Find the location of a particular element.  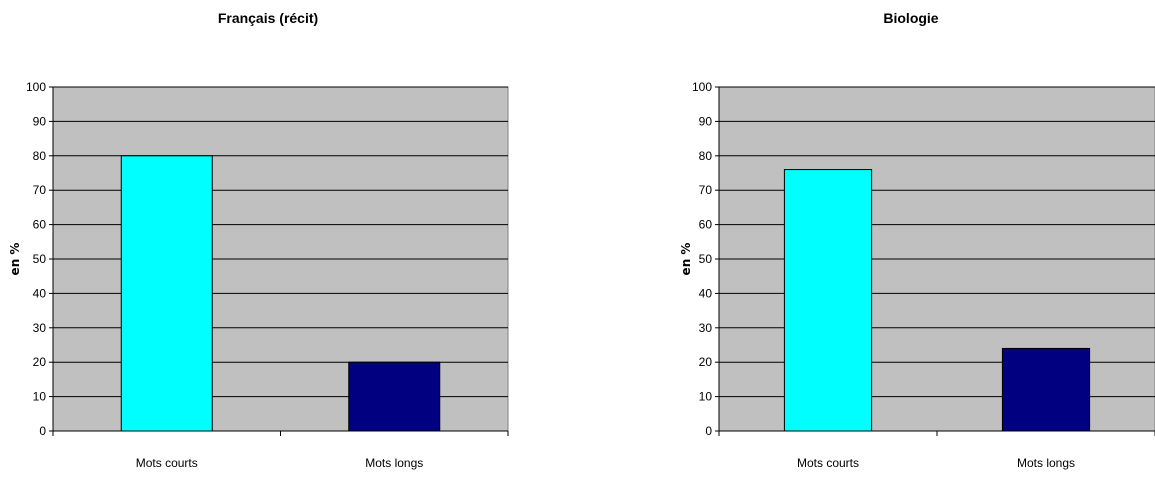

chart-2-title: Biologie is located at coordinates (910, 18).